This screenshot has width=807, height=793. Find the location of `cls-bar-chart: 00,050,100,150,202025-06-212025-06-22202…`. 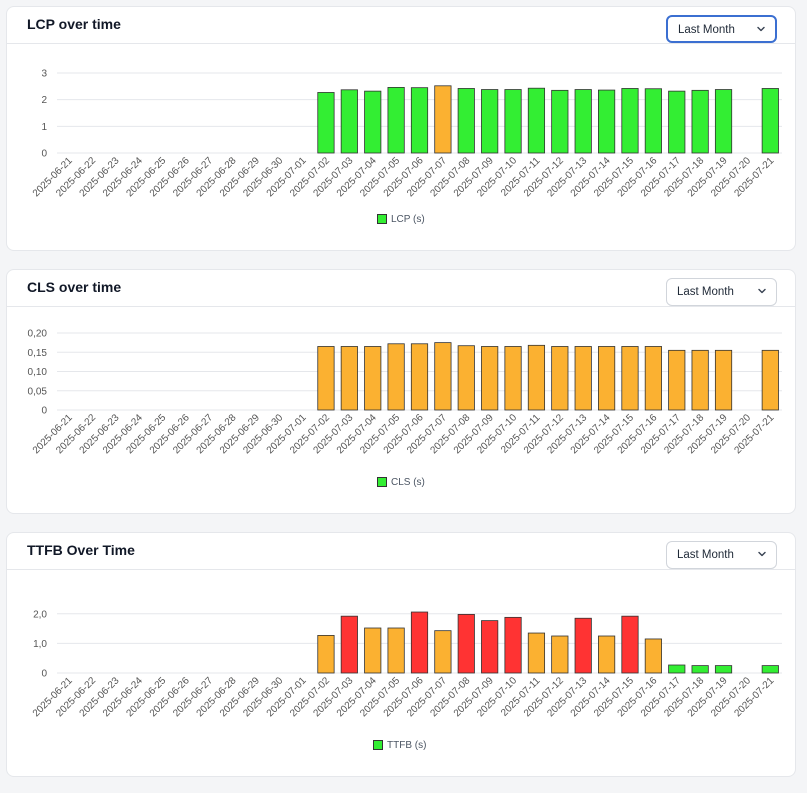

cls-bar-chart: 00,050,100,150,202025-06-212025-06-22202… is located at coordinates (405, 392).